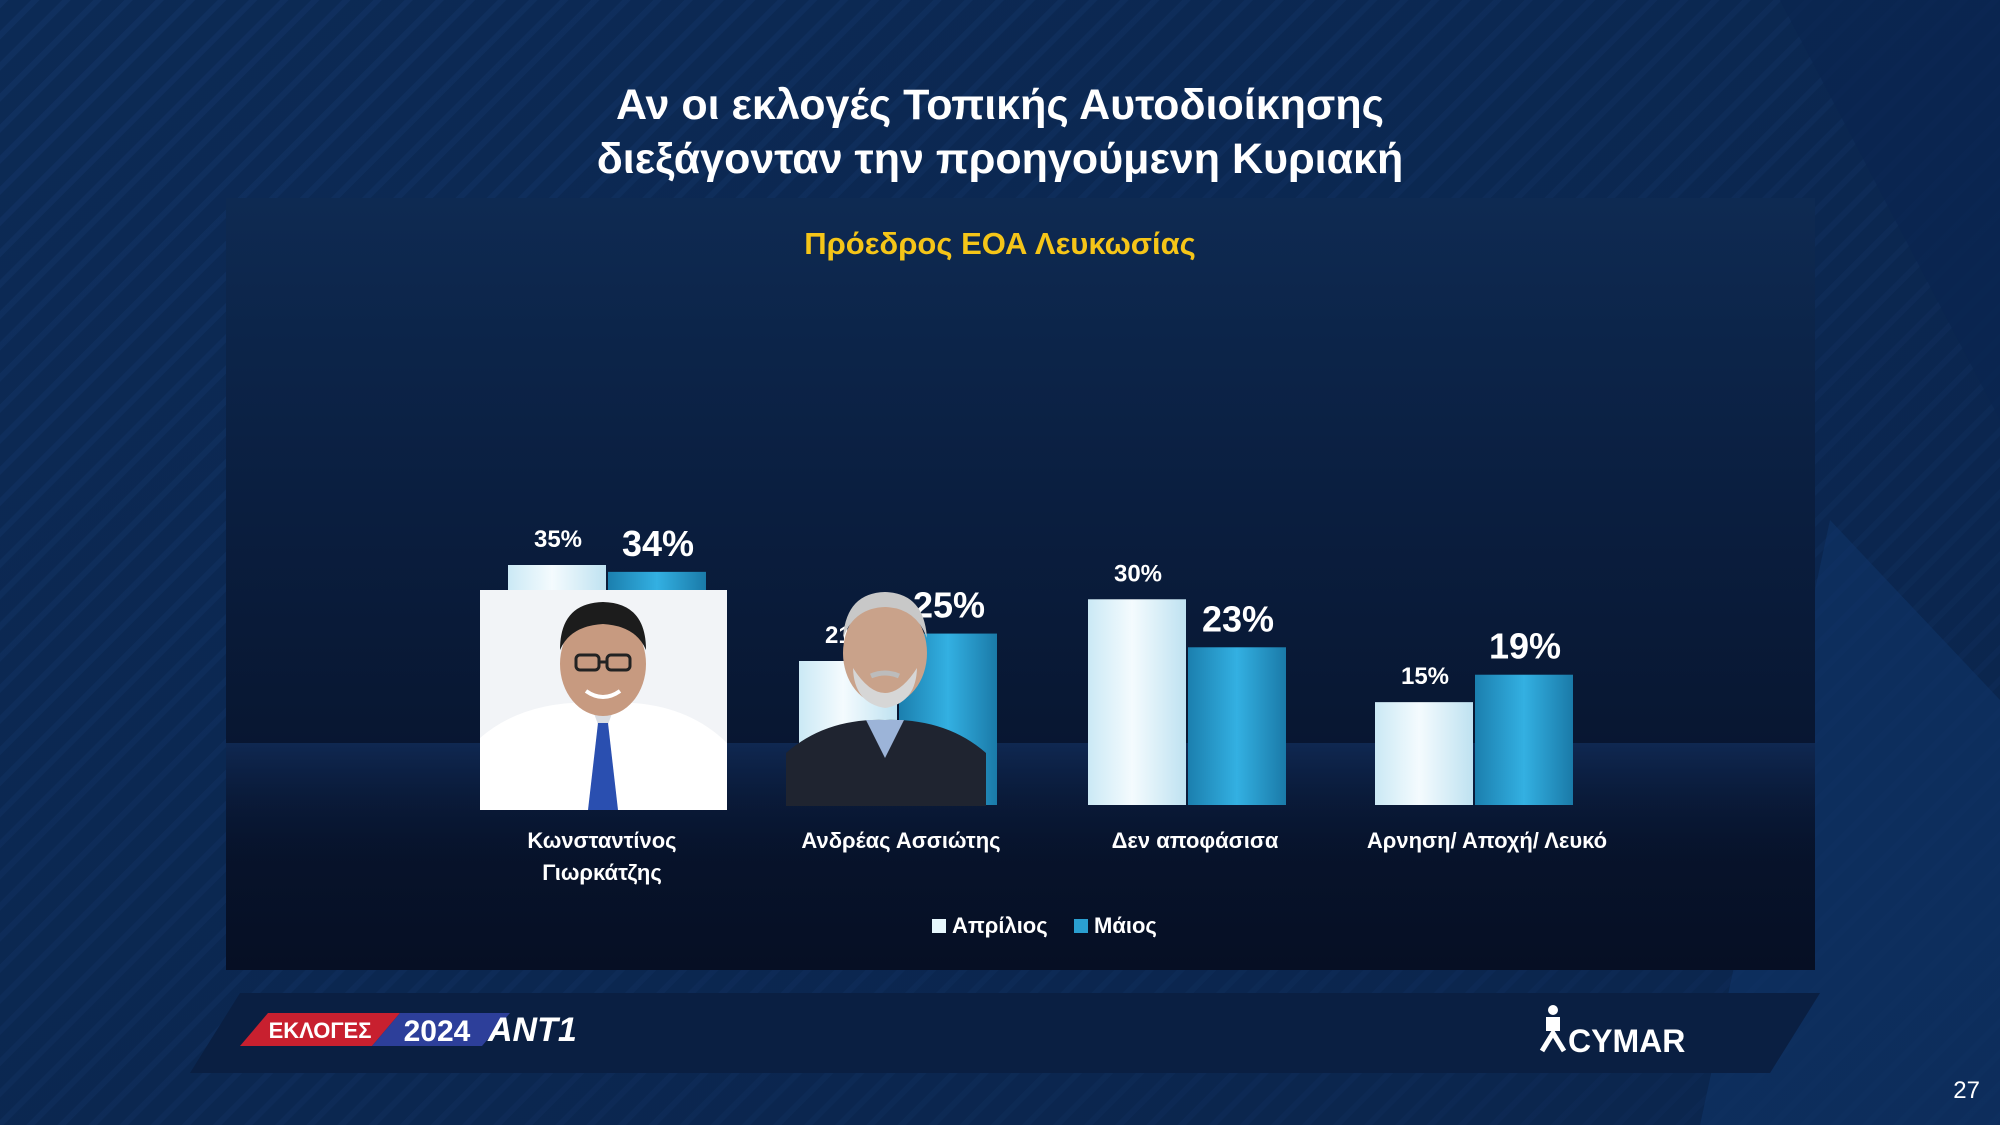  I want to click on cymar-logo-text: CYMAR, so click(1626, 1041).